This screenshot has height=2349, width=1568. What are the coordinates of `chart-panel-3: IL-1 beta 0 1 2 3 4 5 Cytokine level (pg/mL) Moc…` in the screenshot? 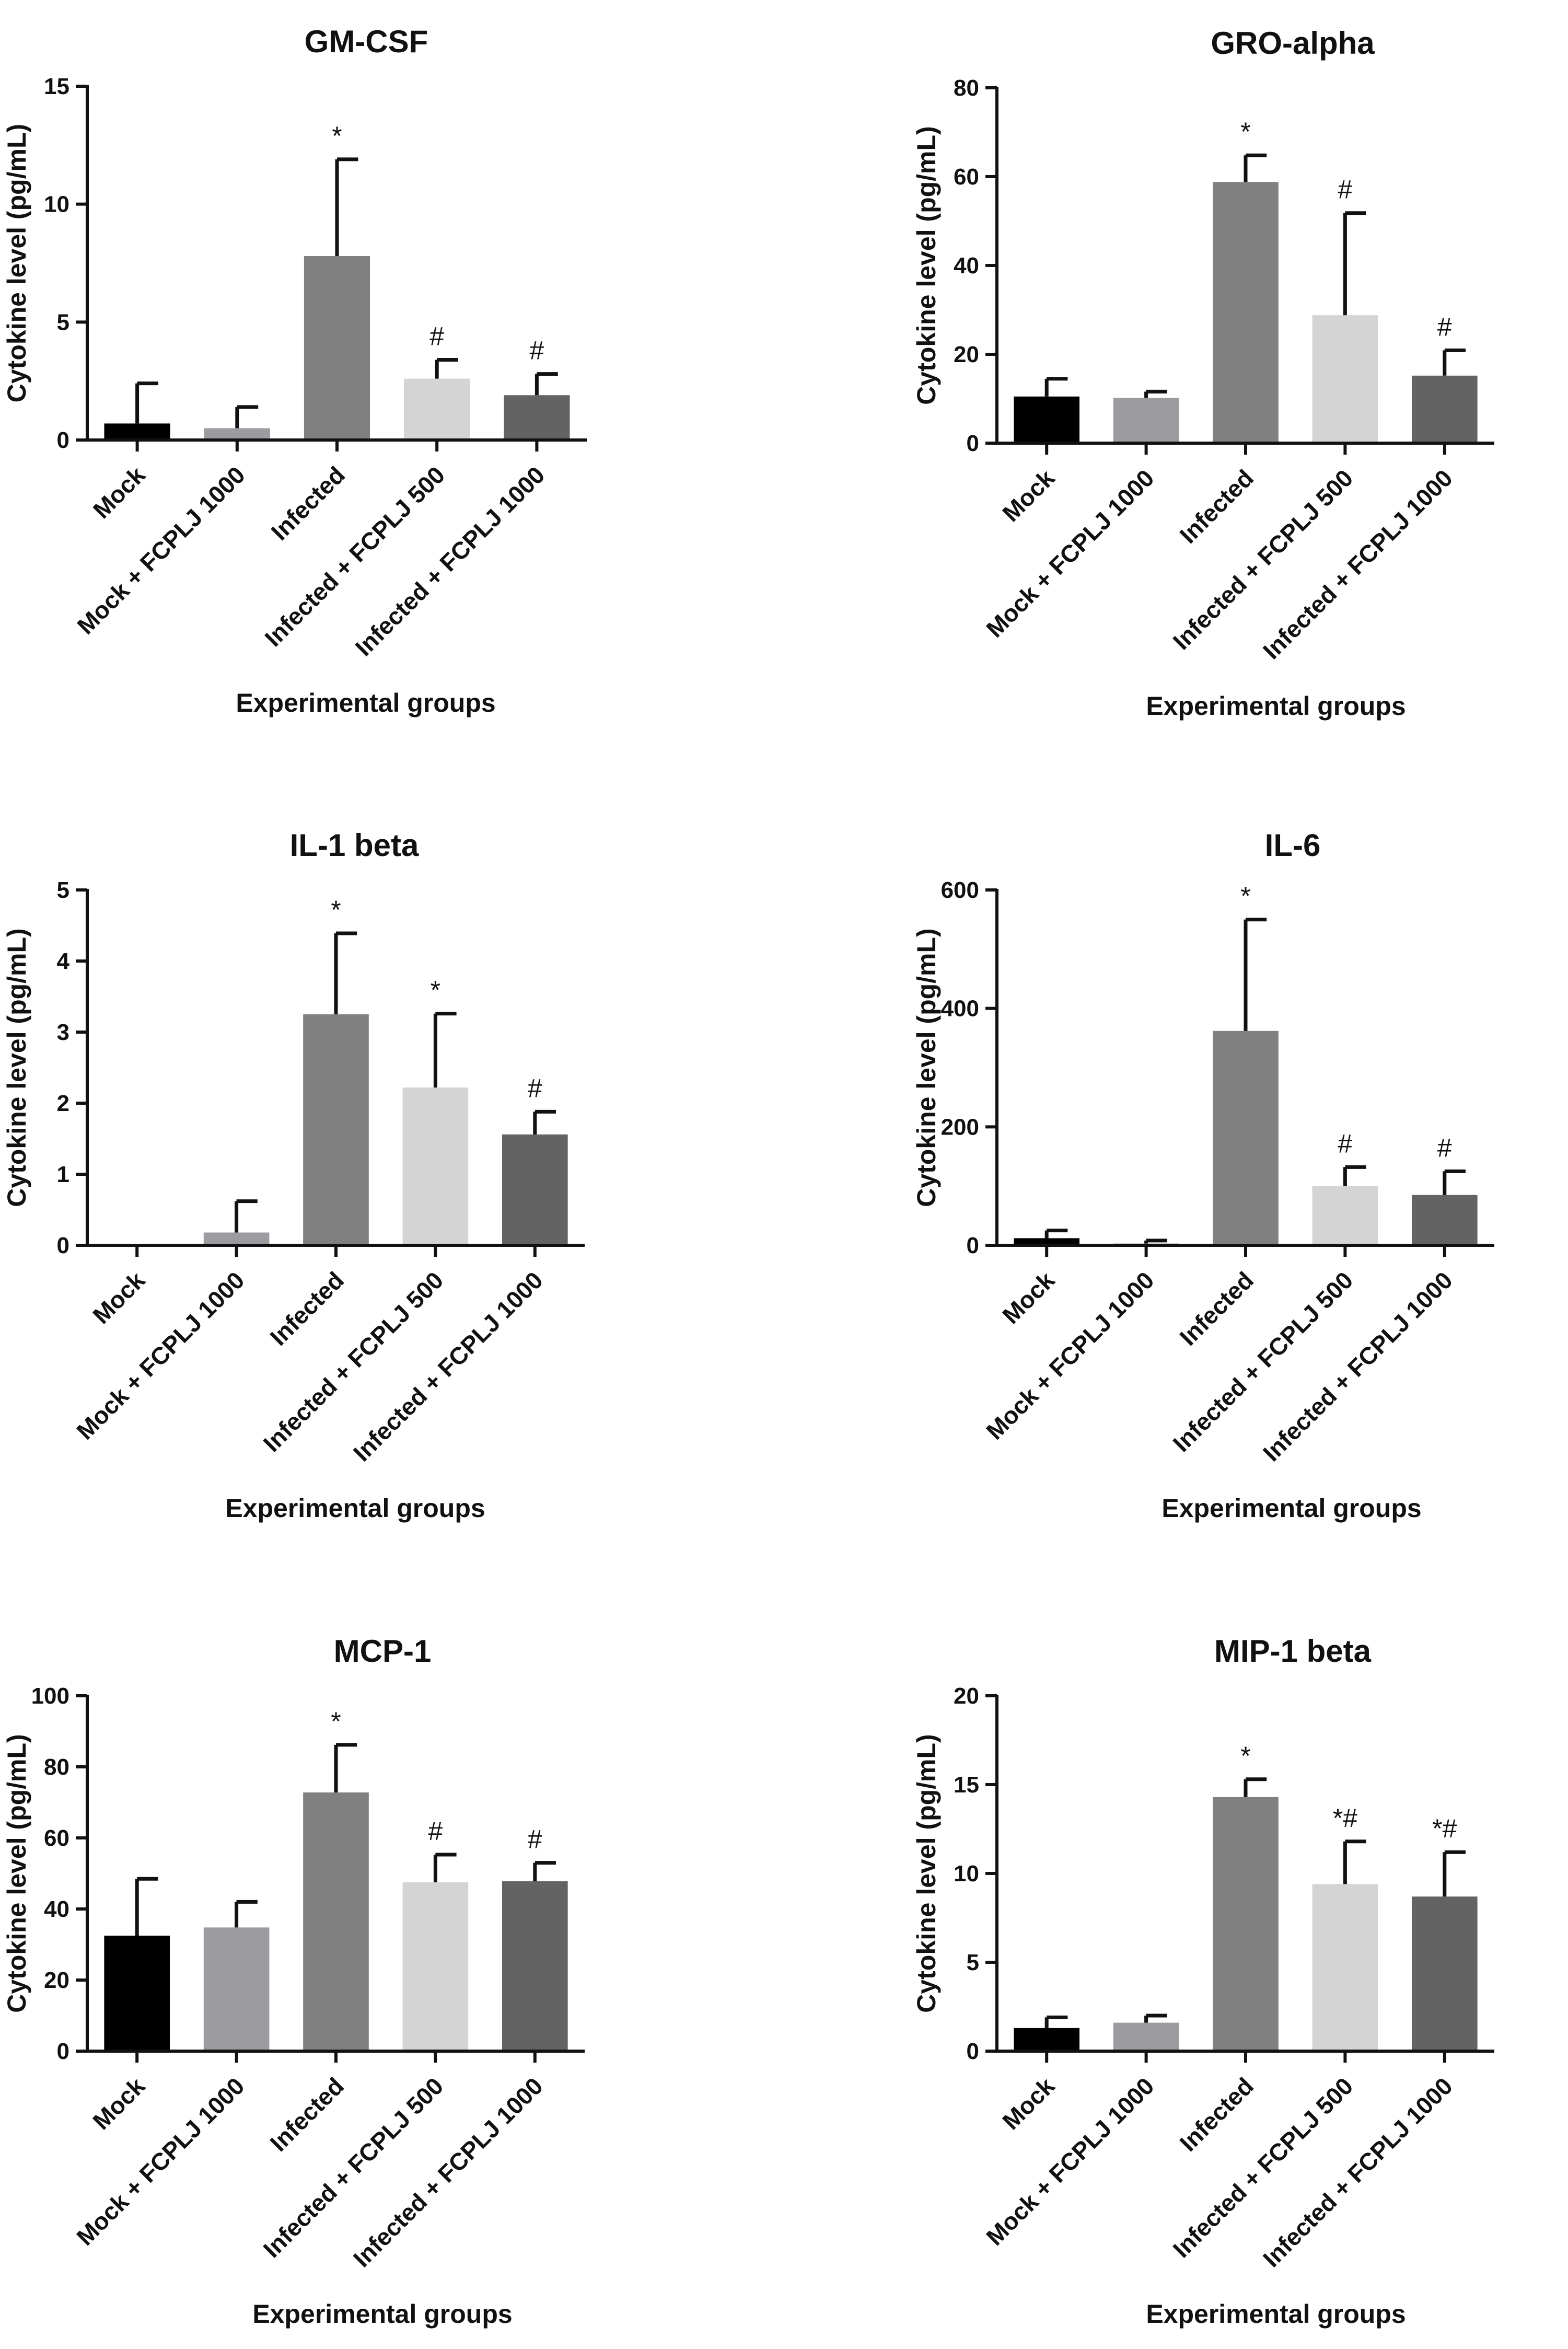 It's located at (293, 1175).